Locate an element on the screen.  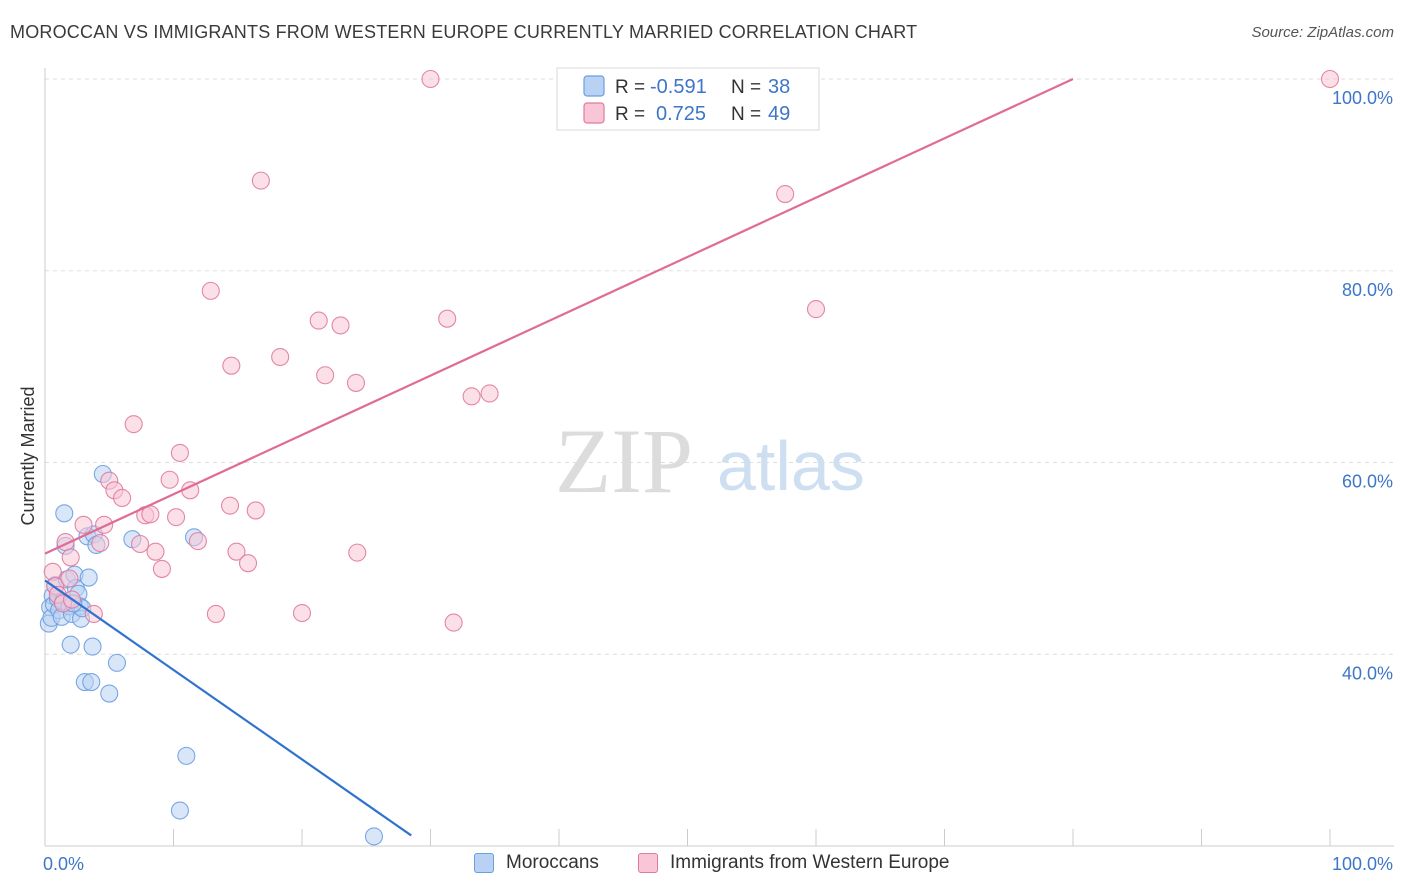
legend-label-moroccans: Moroccans is located at coordinates (552, 862).